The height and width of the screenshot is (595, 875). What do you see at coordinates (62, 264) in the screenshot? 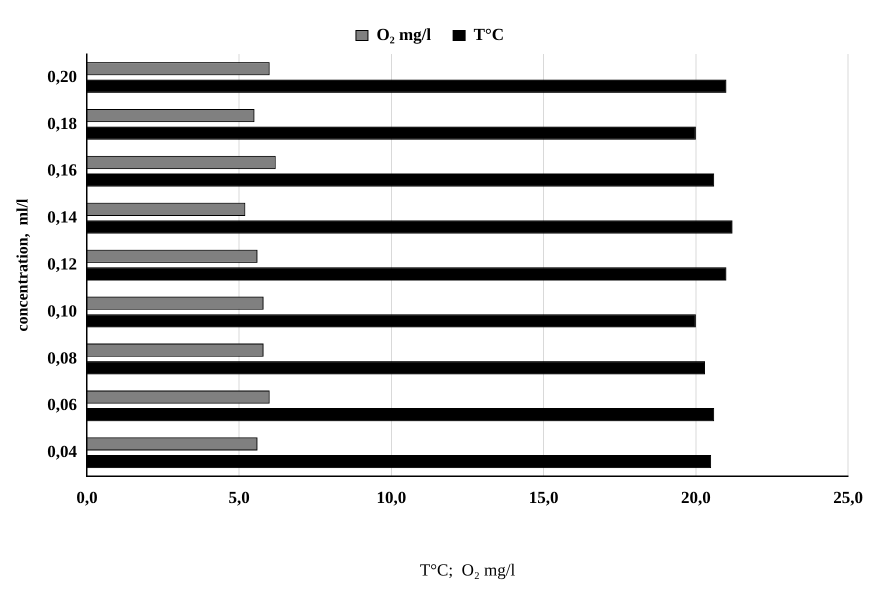
I see `y-tick-label: 0,12` at bounding box center [62, 264].